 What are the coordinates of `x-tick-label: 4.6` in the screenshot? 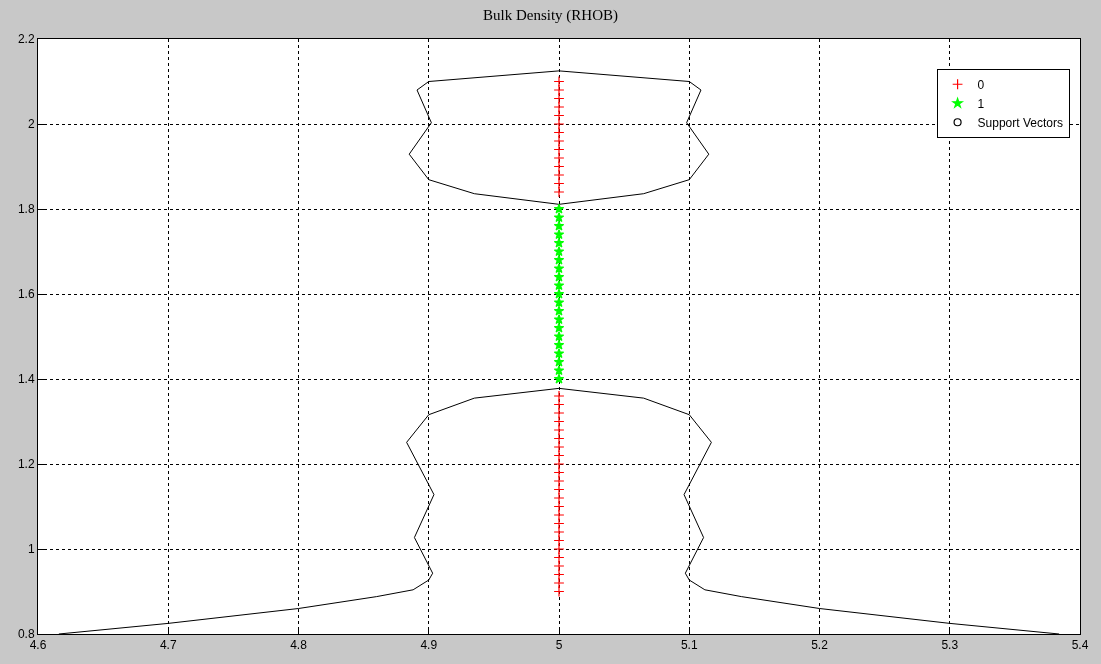 It's located at (38, 645).